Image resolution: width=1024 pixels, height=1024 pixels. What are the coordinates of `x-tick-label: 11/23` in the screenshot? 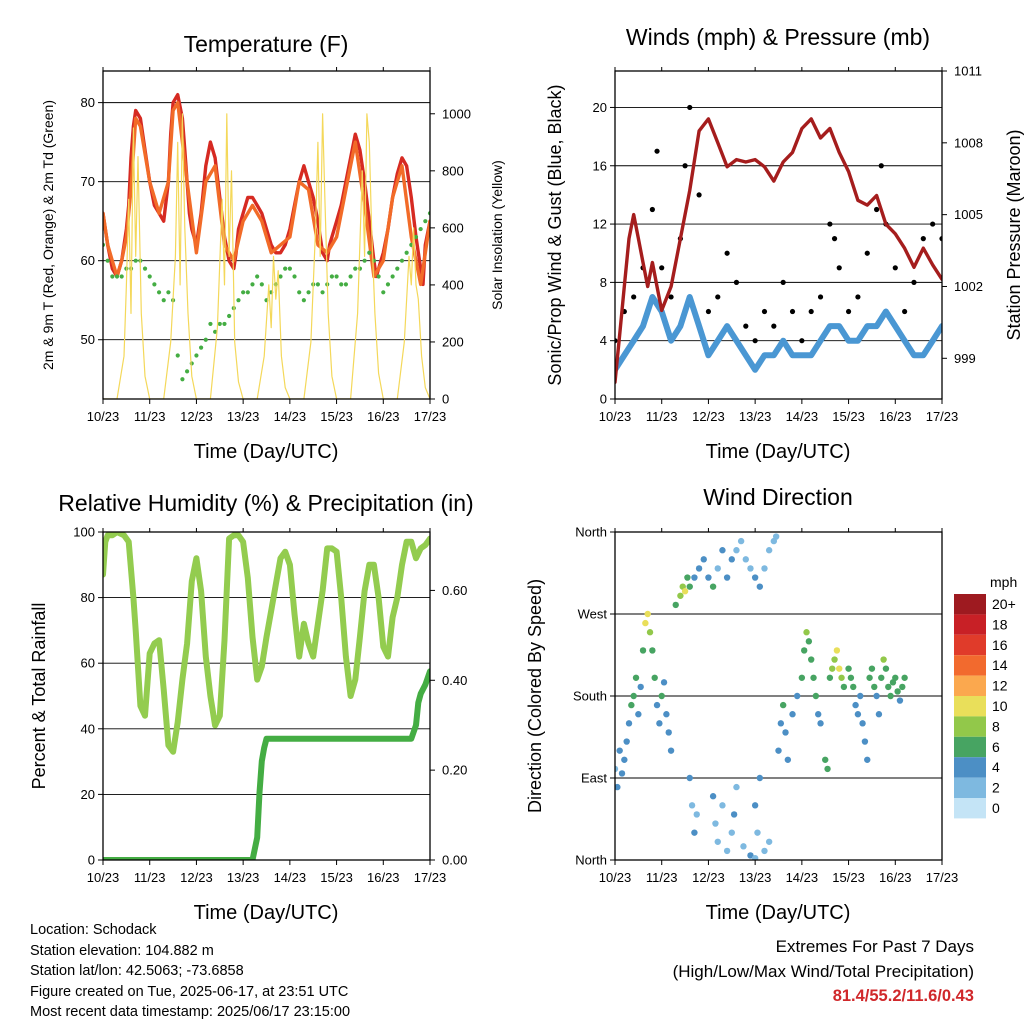 It's located at (150, 877).